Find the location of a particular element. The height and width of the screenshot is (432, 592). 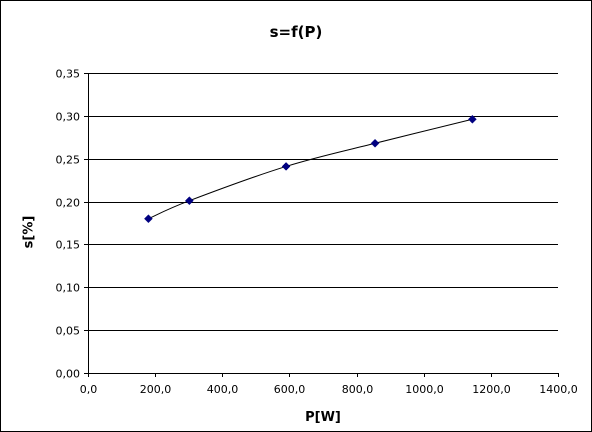

x-tick-label: 1200,0 is located at coordinates (491, 389).